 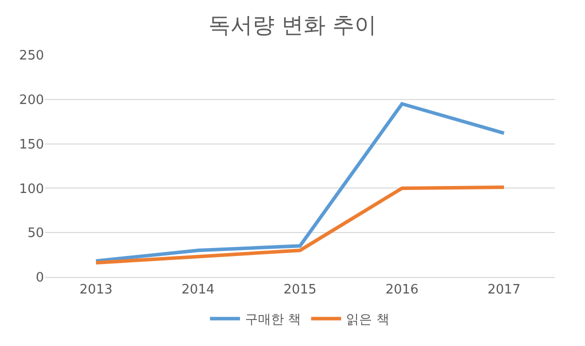 I want to click on legend-label: 구매한 책, so click(x=273, y=320).